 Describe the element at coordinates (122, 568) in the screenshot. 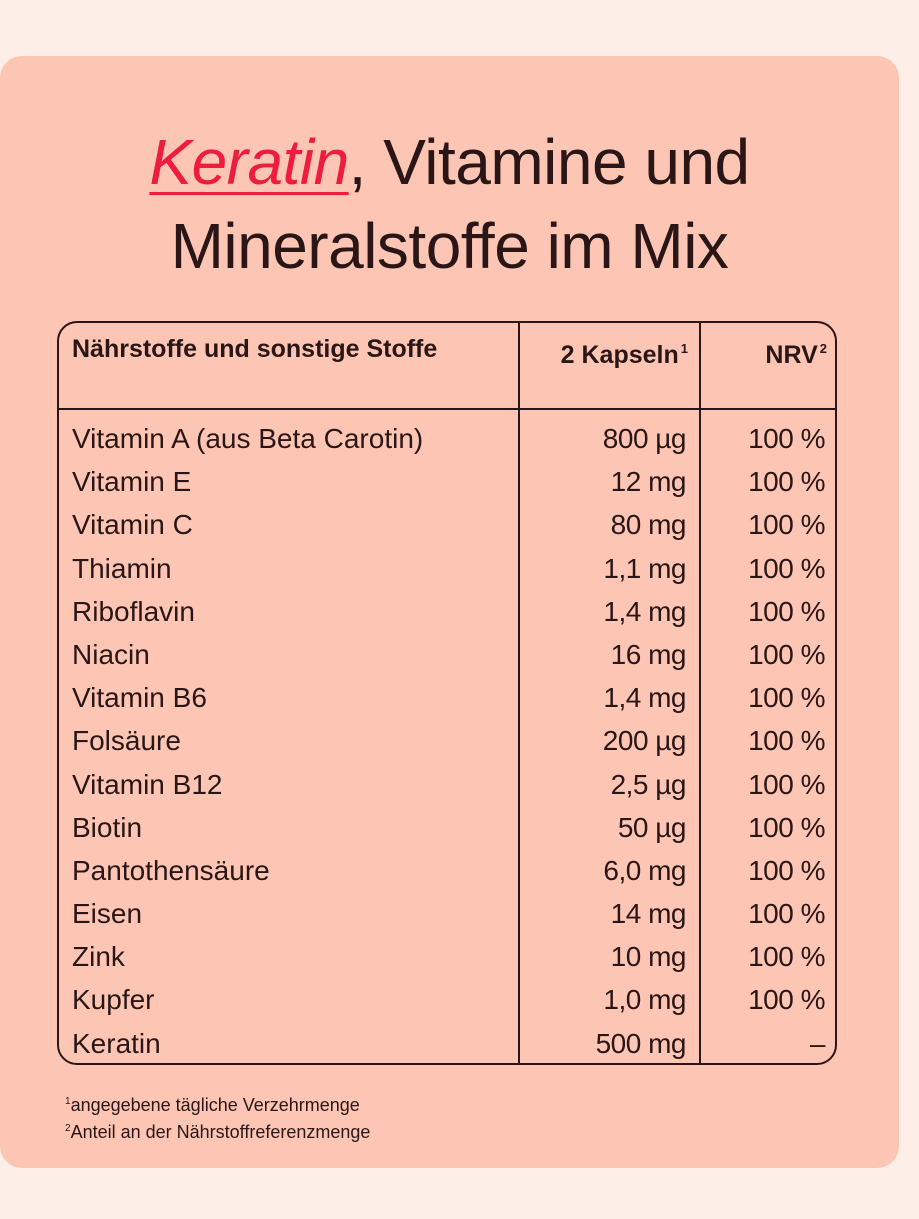

I see `nutrient-name: Thiamin` at that location.